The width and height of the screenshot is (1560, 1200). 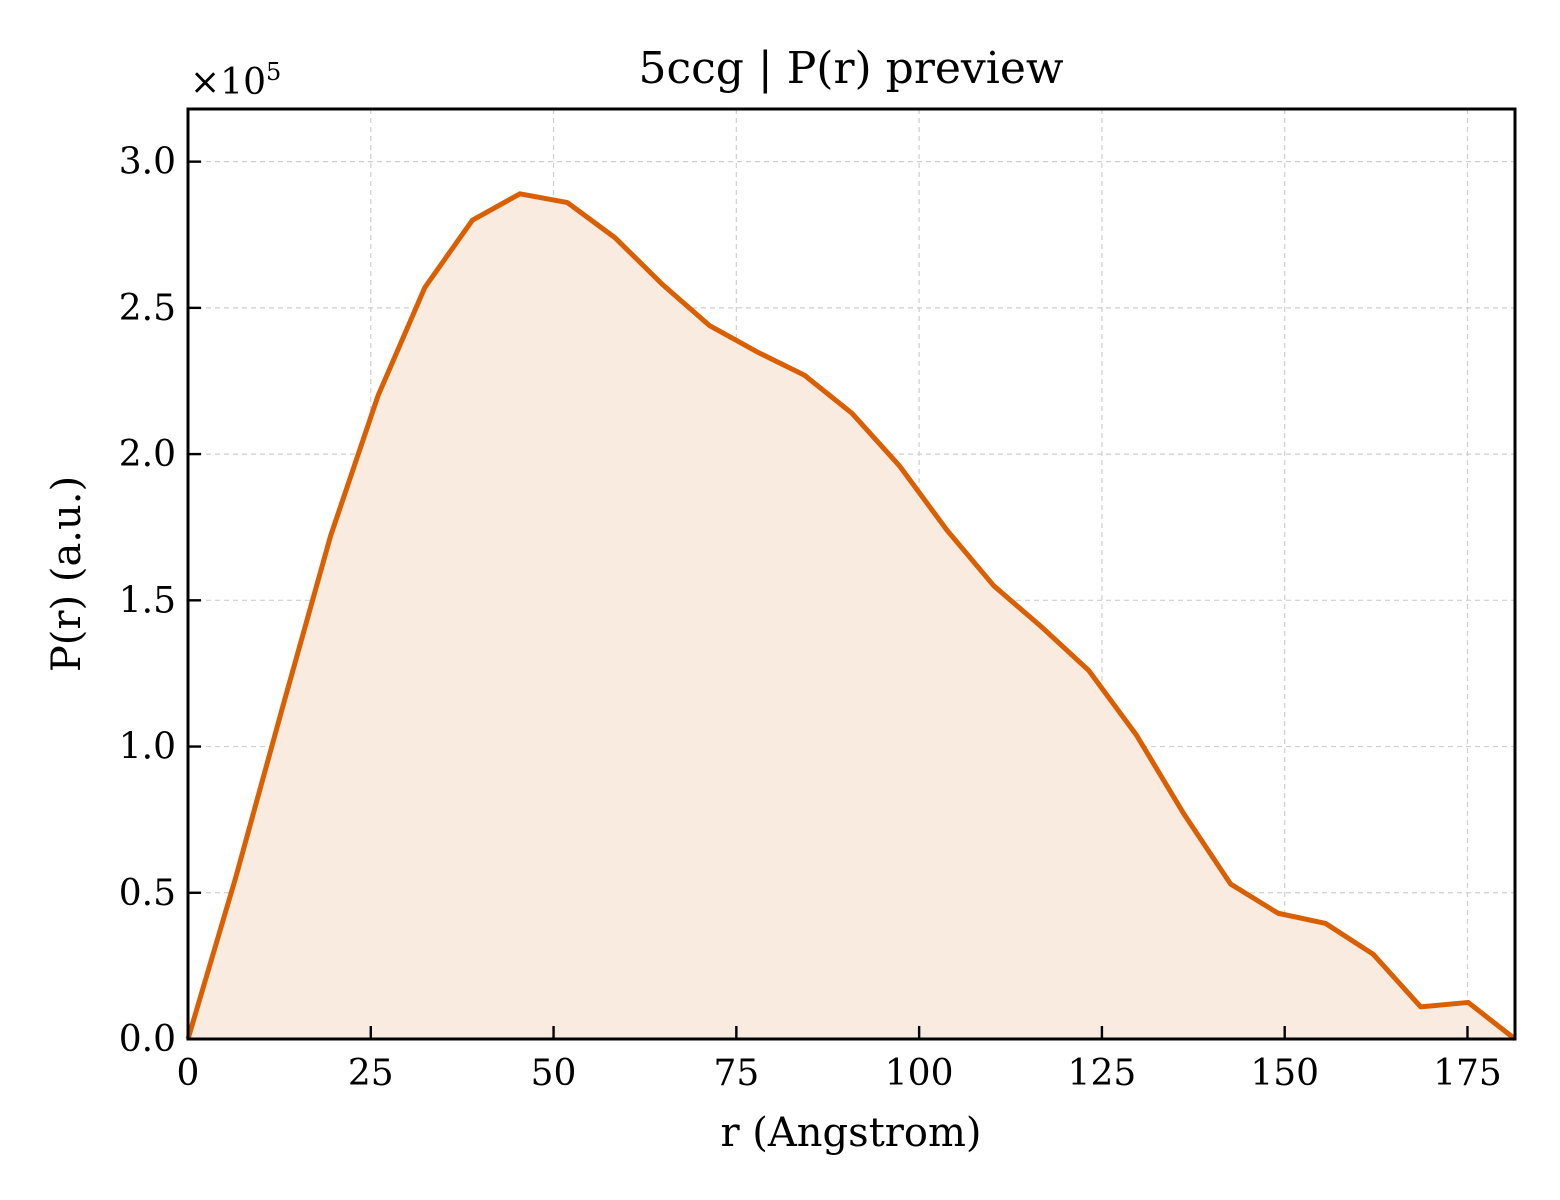 What do you see at coordinates (850, 68) in the screenshot?
I see `chart-title: 5ccg | P(r) preview` at bounding box center [850, 68].